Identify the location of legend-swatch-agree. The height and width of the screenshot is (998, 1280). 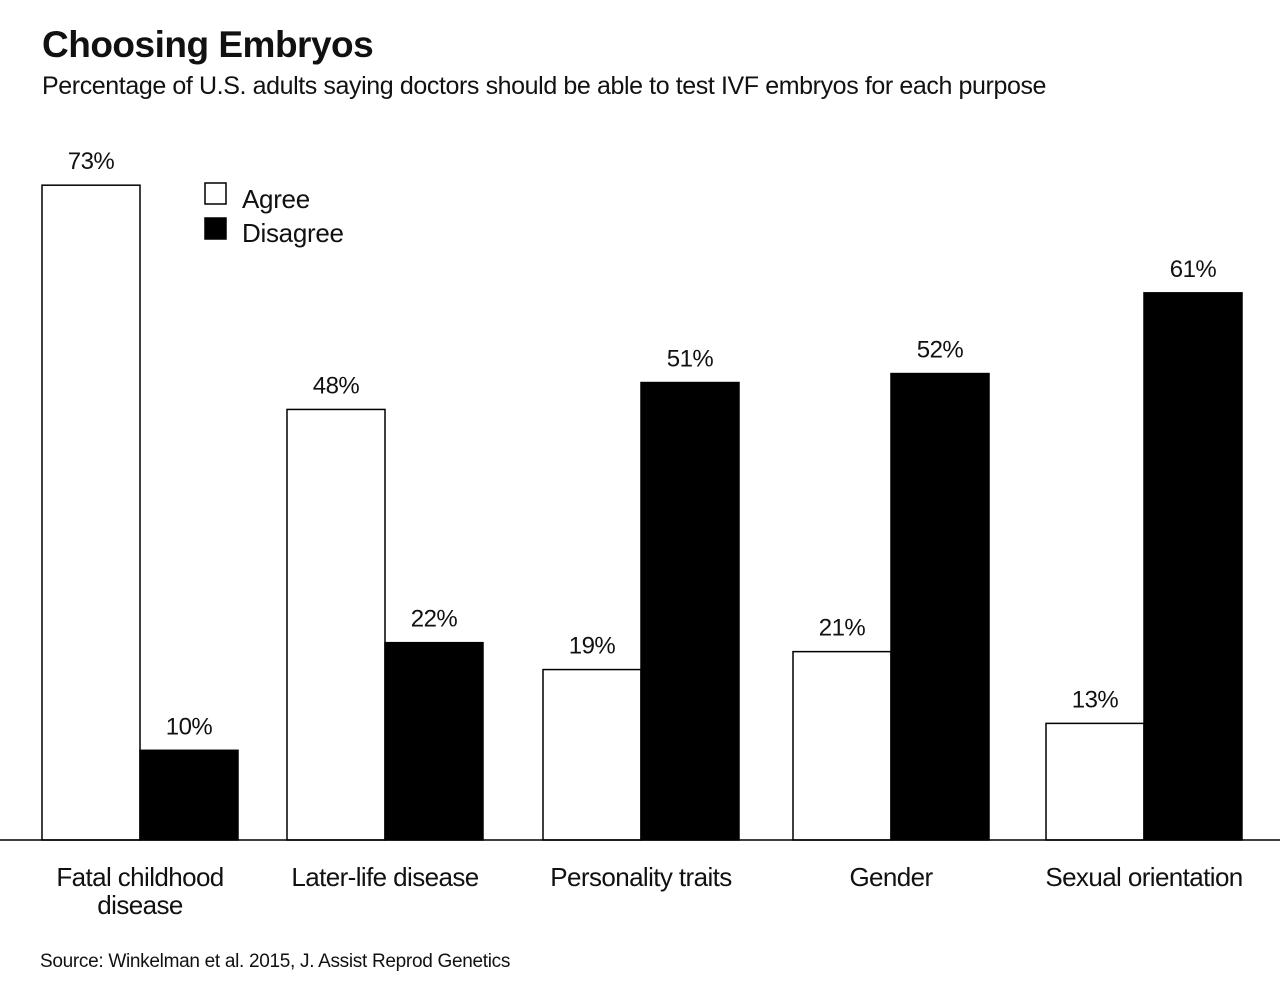
(215, 193).